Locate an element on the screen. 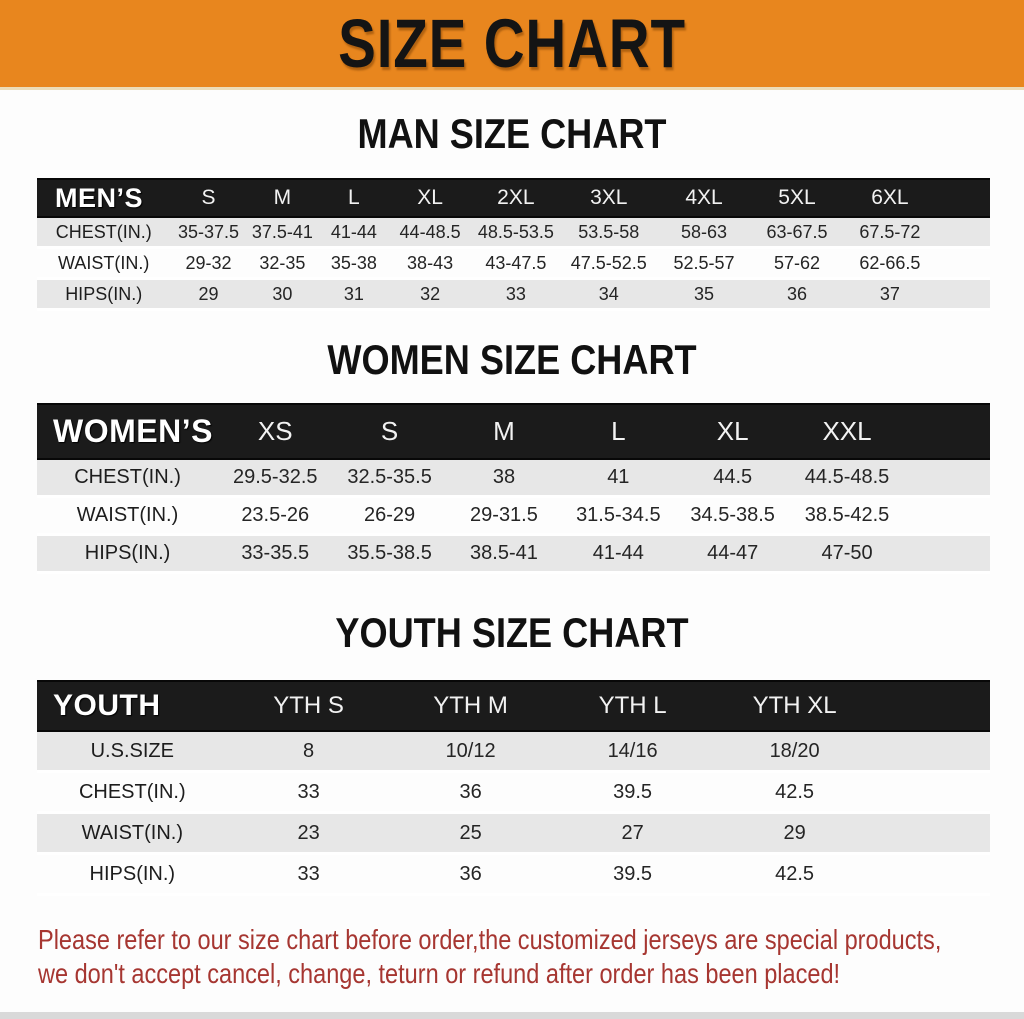 Image resolution: width=1024 pixels, height=1019 pixels. value-cell: 26-29 is located at coordinates (389, 517).